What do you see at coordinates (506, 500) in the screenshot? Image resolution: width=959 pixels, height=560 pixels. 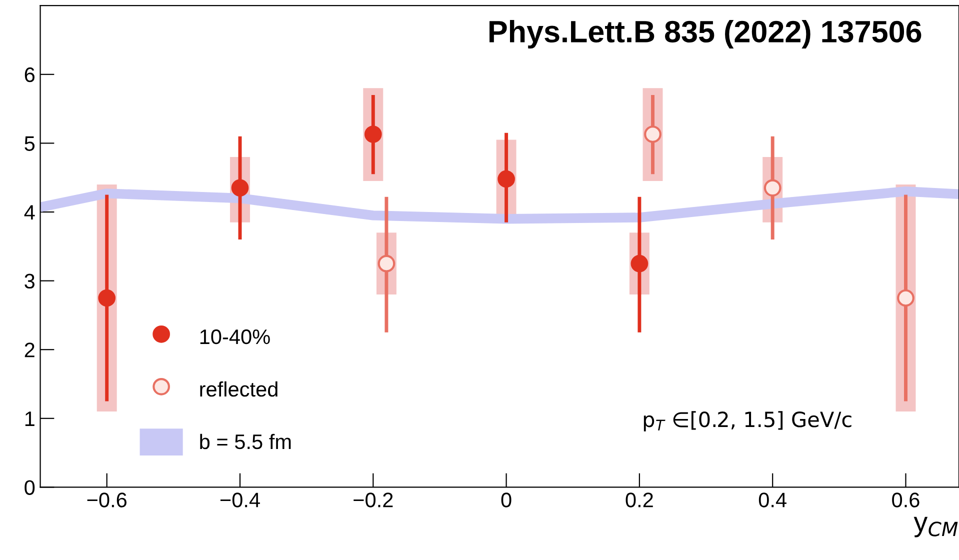 I see `x-tick-label: 0` at bounding box center [506, 500].